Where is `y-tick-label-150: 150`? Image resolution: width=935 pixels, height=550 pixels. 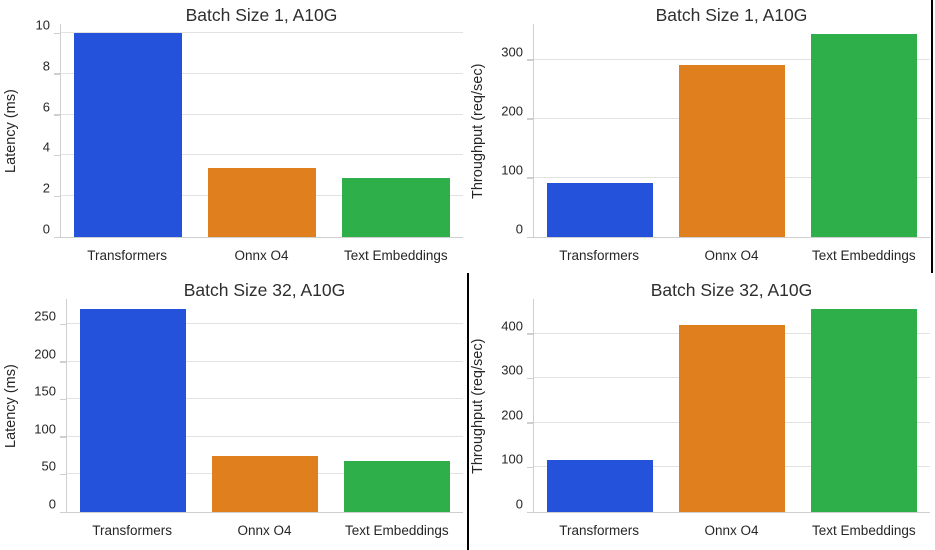 y-tick-label-150: 150 is located at coordinates (45, 391).